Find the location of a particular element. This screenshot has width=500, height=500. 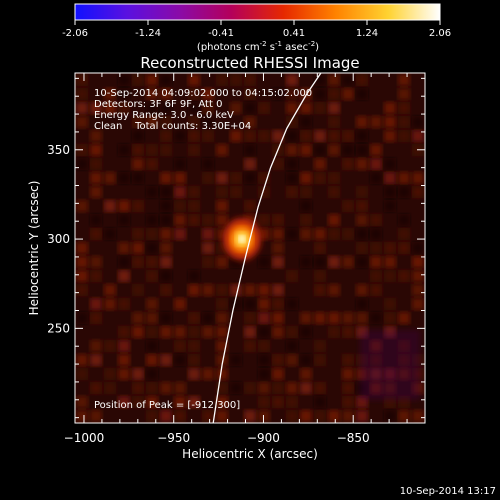

y-tick-label: 300 is located at coordinates (58, 239).